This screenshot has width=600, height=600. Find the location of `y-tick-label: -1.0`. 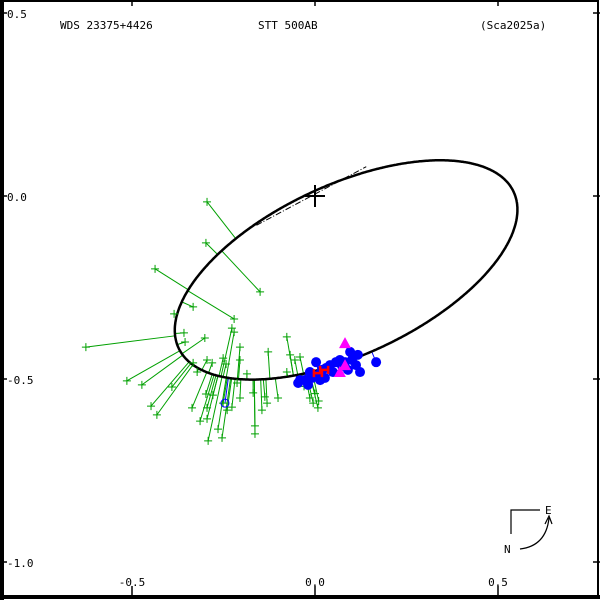

y-tick-label: -1.0 is located at coordinates (20, 563).